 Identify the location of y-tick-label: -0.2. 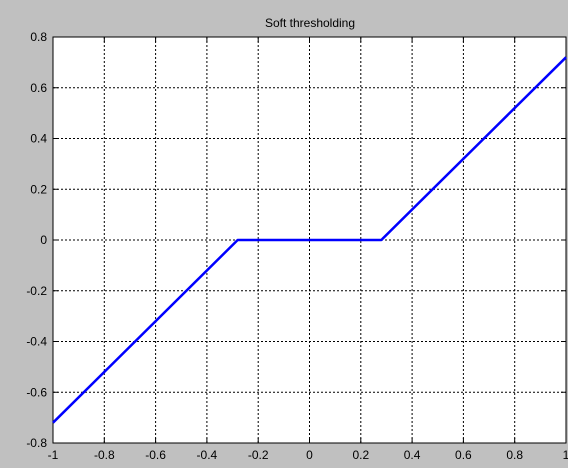
(36, 291).